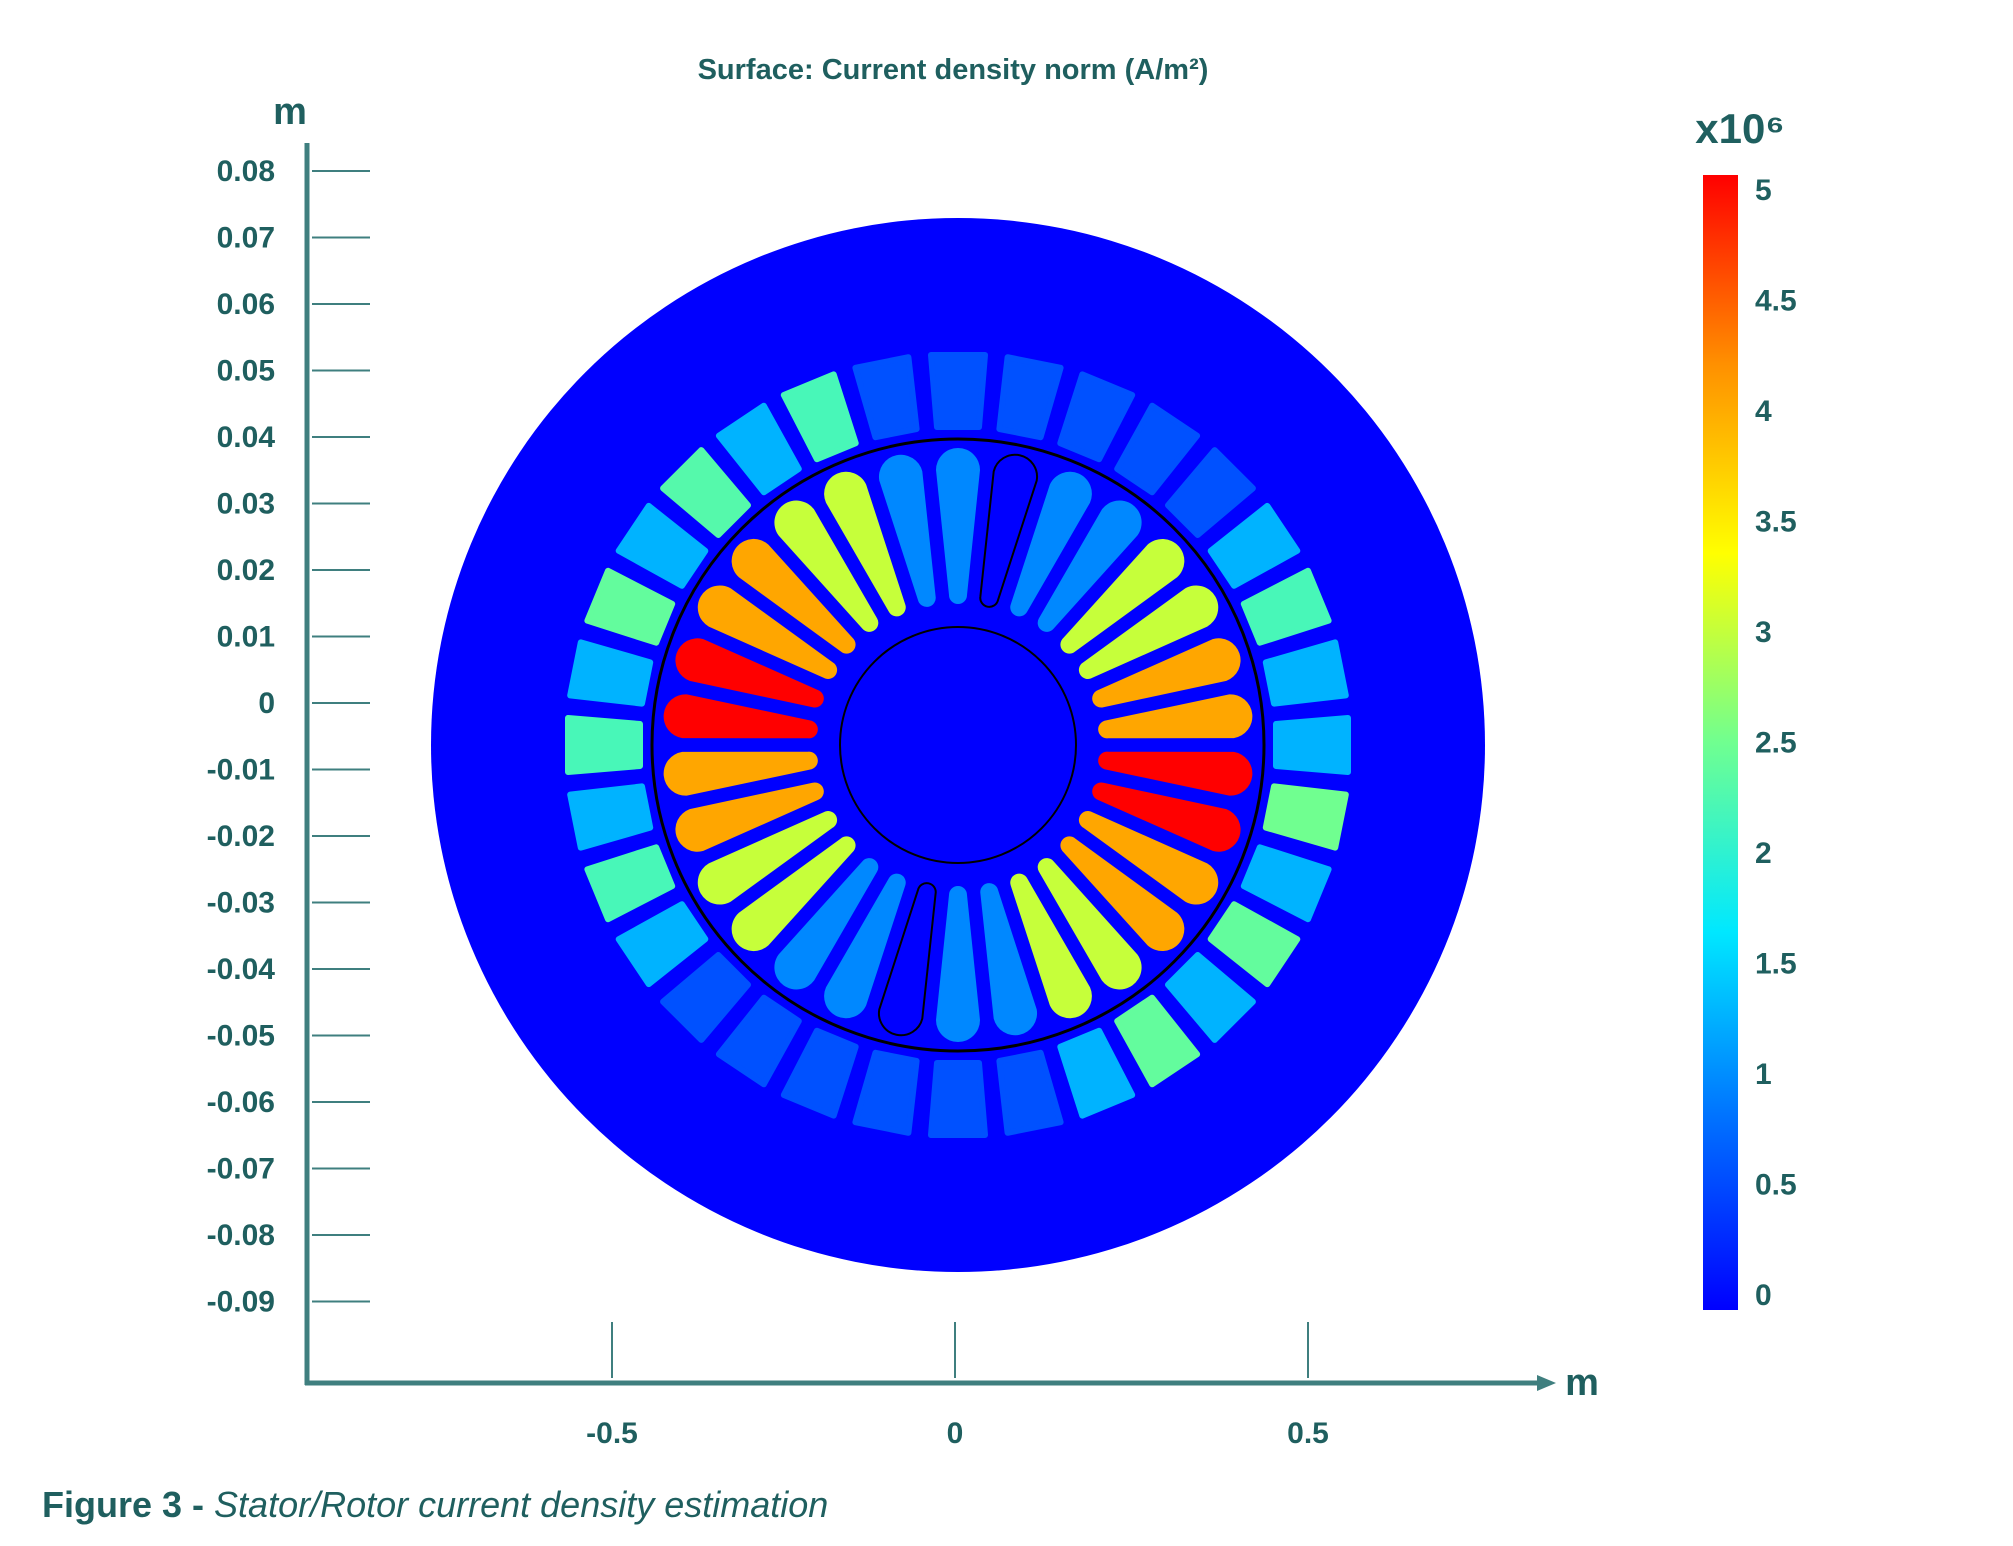 This screenshot has width=2013, height=1546. What do you see at coordinates (241, 836) in the screenshot?
I see `y-tick-label: -0.02` at bounding box center [241, 836].